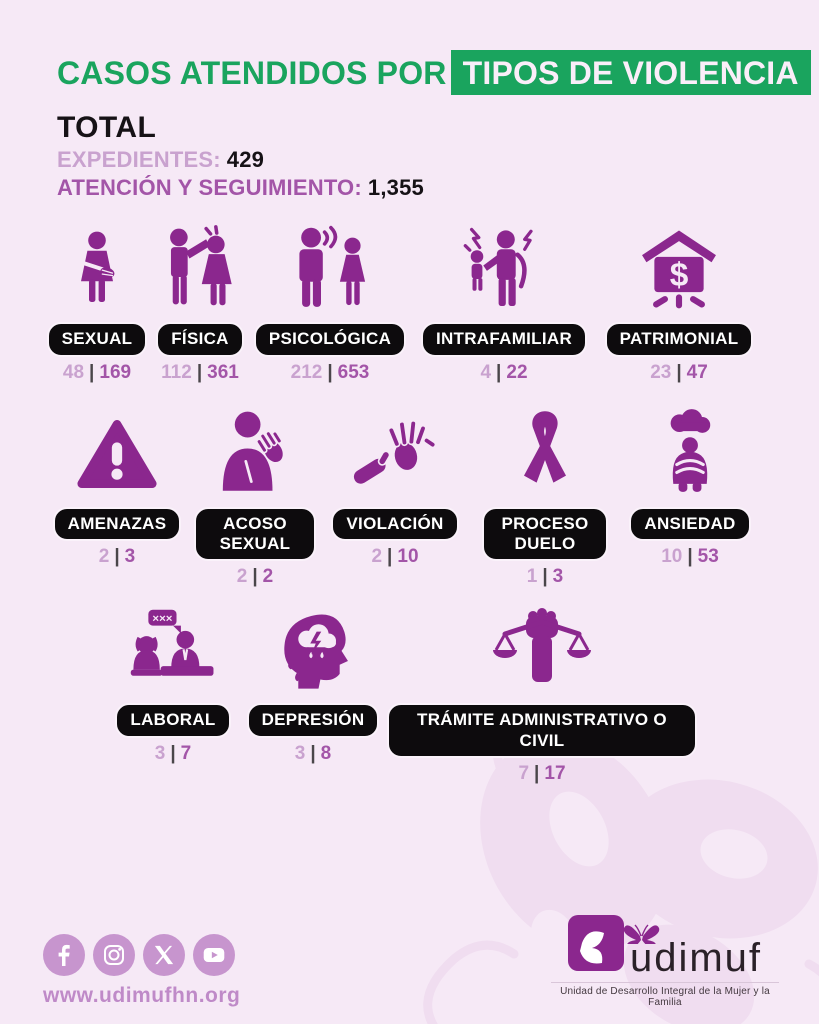 The image size is (819, 1024). Describe the element at coordinates (545, 454) in the screenshot. I see `grief-ribbon-icon` at that location.